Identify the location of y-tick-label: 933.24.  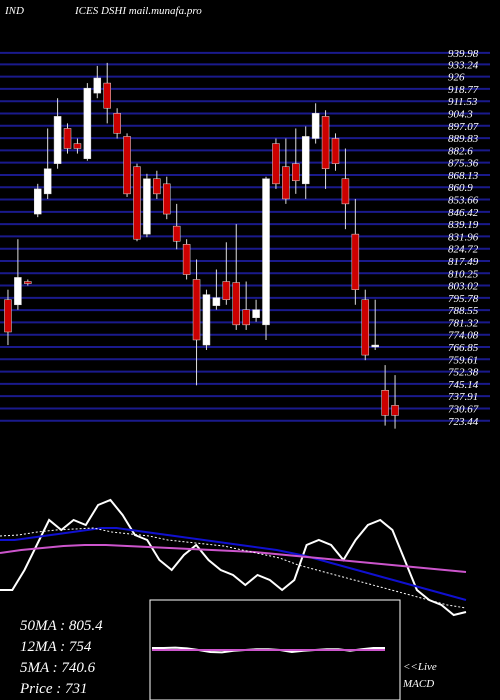
(463, 65).